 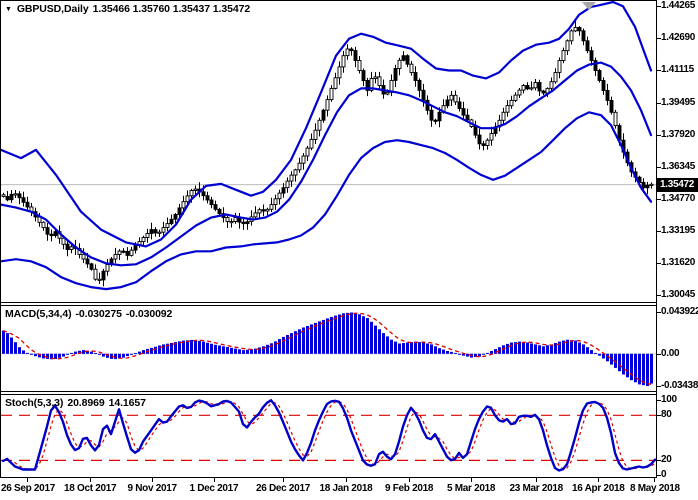 I want to click on price-axis-label: 1.39495, so click(x=678, y=102).